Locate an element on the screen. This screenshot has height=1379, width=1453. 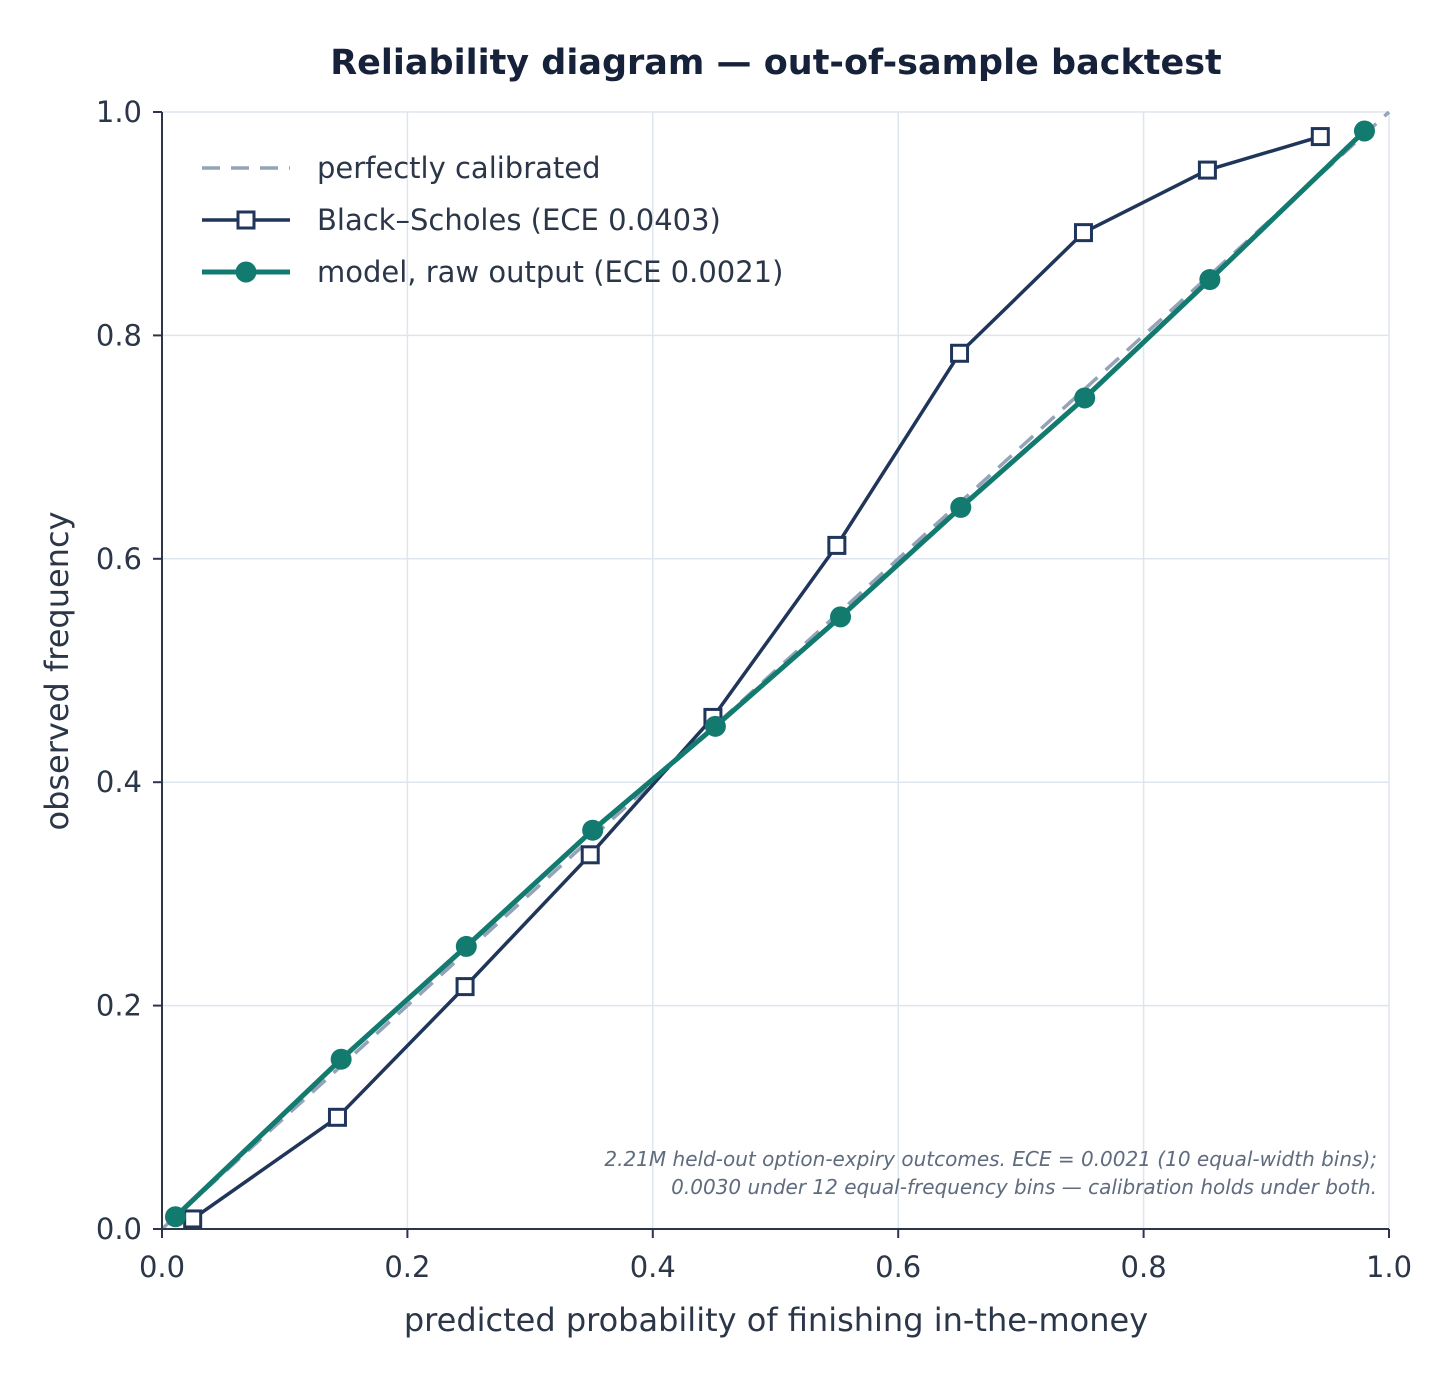
legend-swatch-square is located at coordinates (246, 220).